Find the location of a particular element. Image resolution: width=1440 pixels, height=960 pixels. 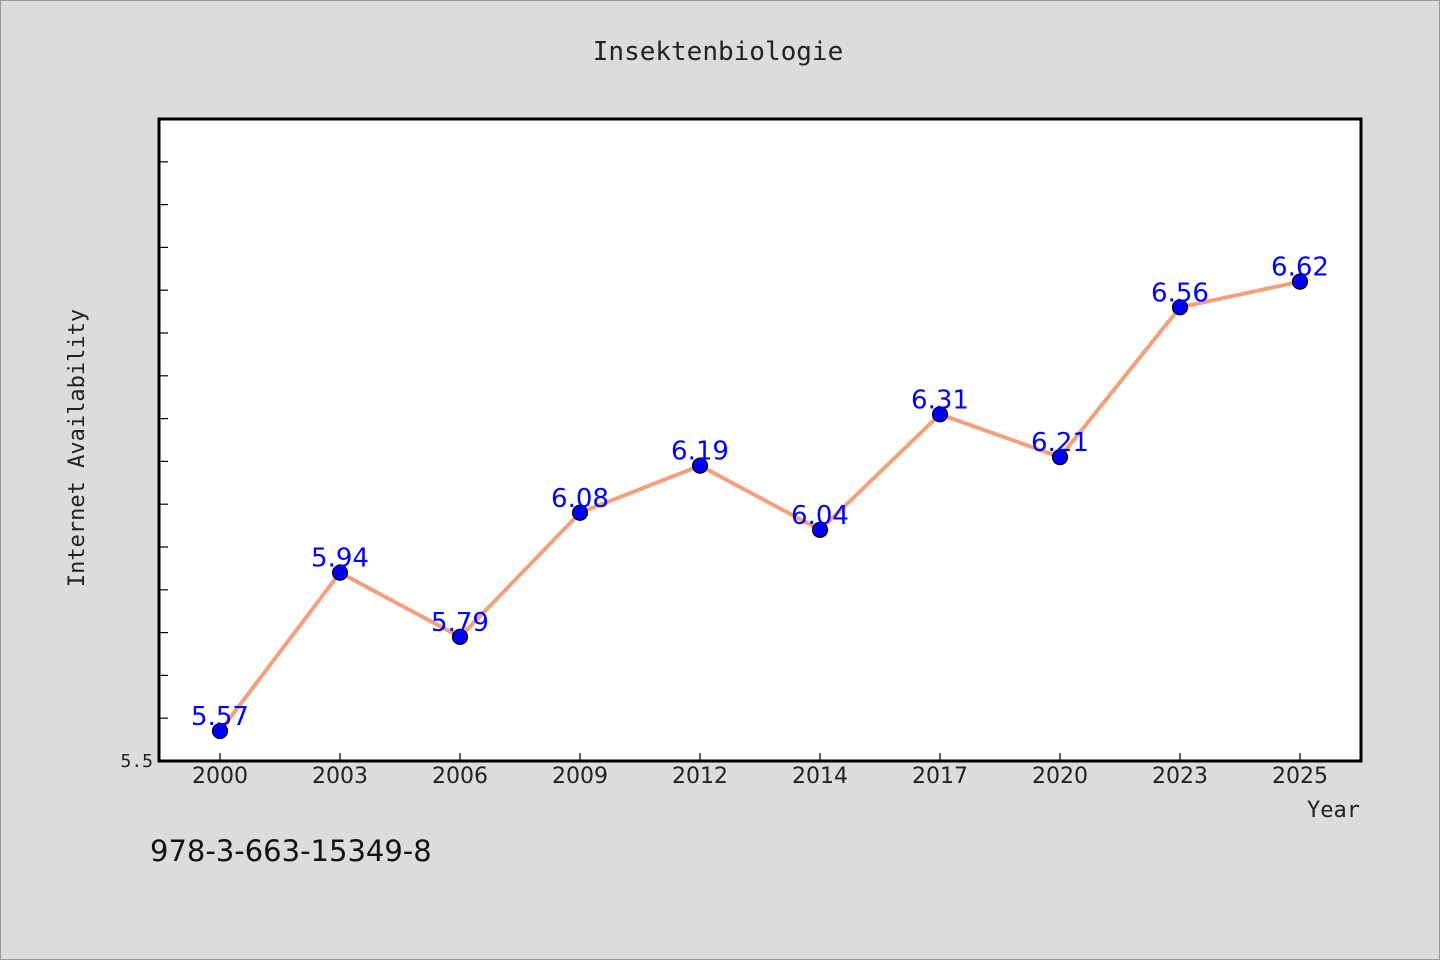

isbn-label: 978-3-663-15349-8 is located at coordinates (291, 851).